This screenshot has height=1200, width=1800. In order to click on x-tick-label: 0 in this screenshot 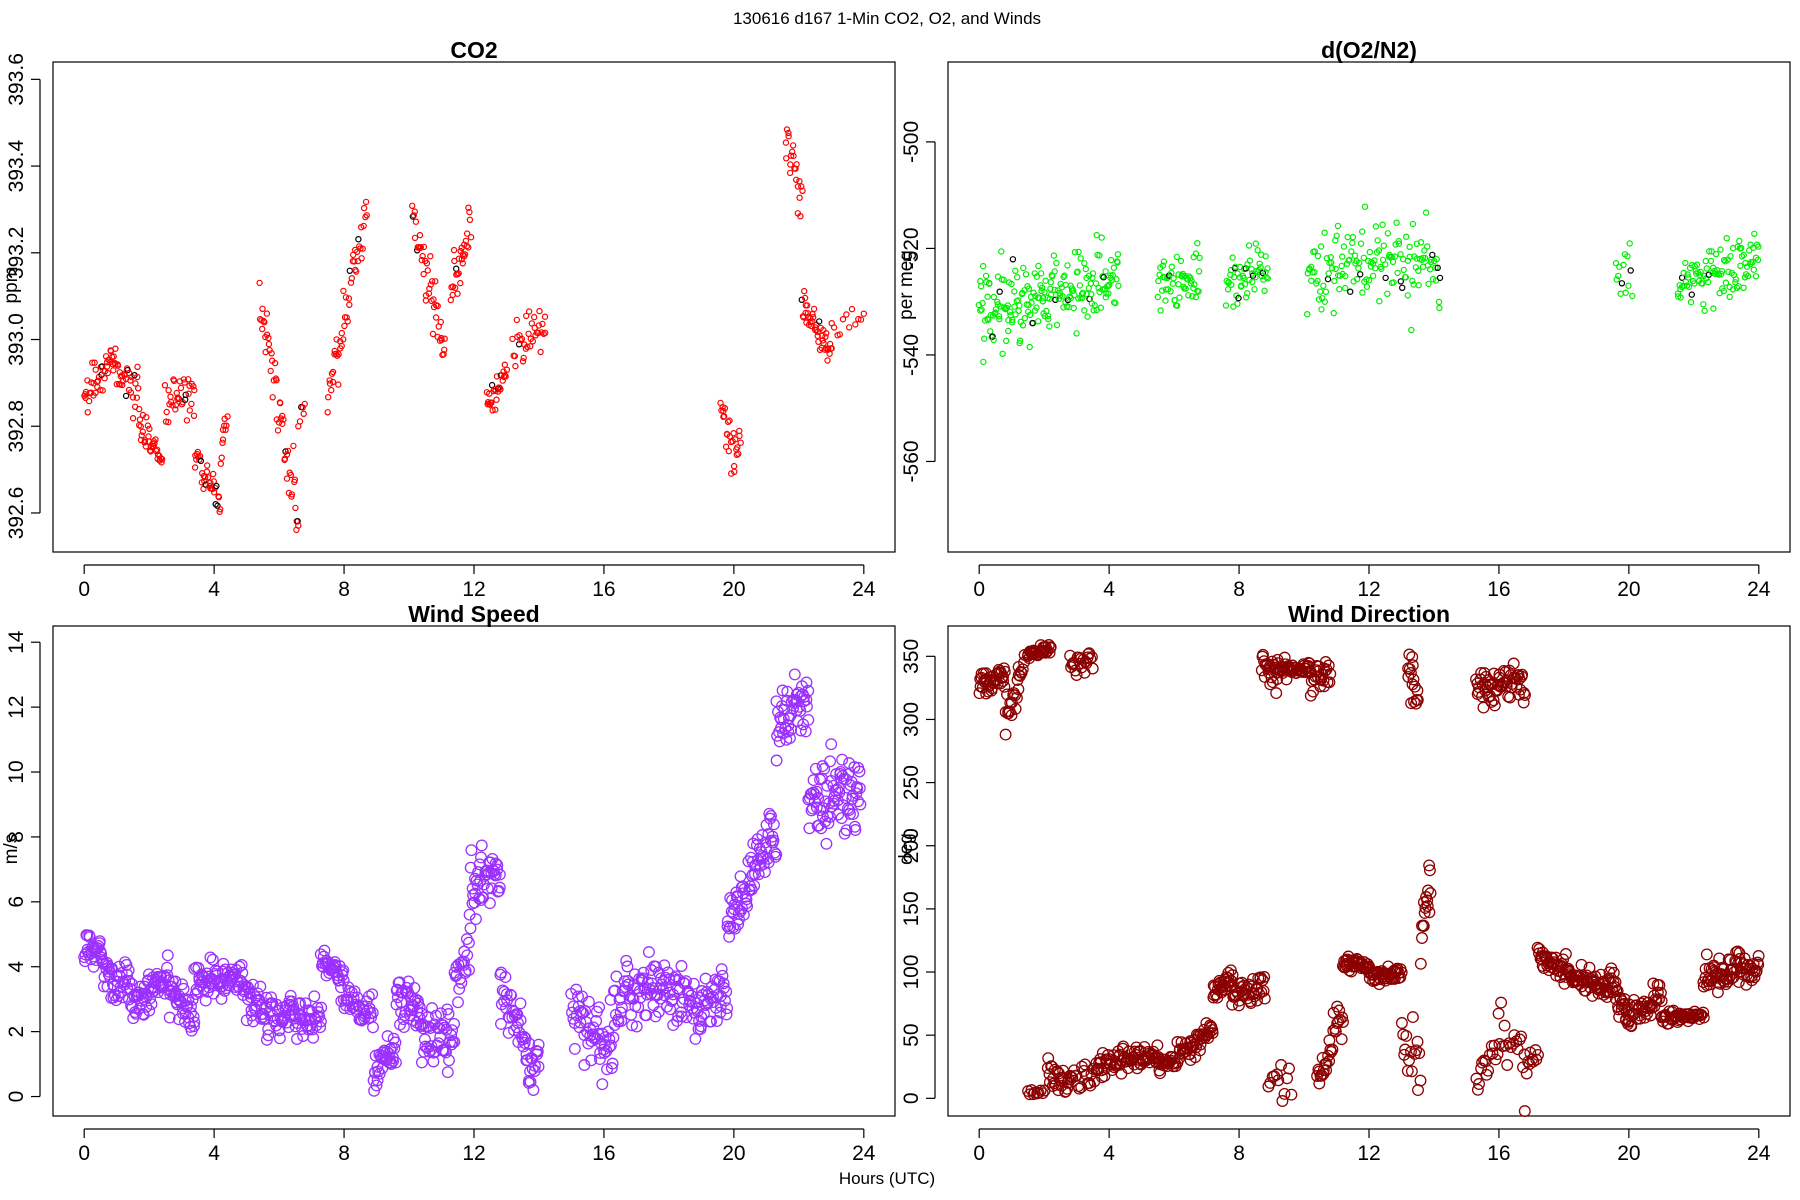, I will do `click(84, 589)`.